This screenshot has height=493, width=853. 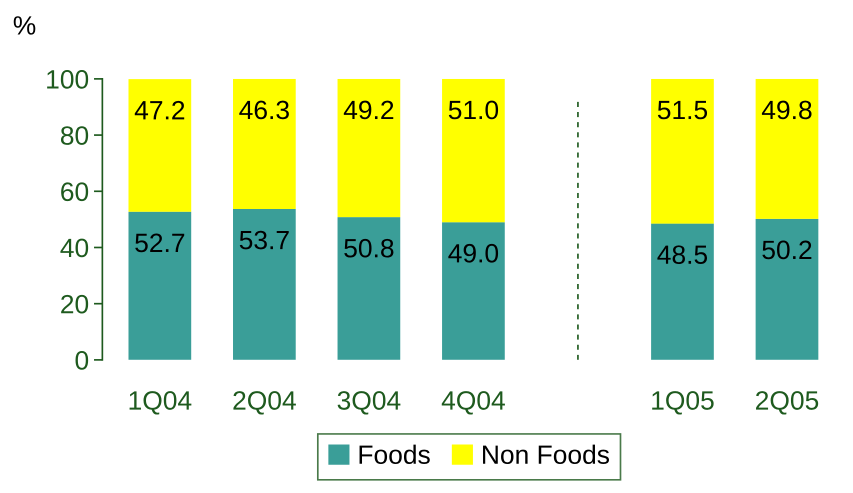 I want to click on x-tick-label: 1Q05, so click(x=683, y=403).